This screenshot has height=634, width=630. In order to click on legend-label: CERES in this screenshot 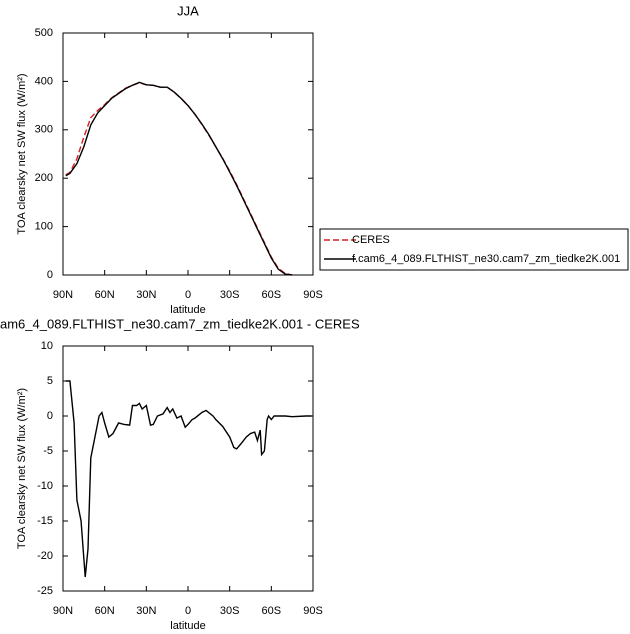, I will do `click(371, 240)`.